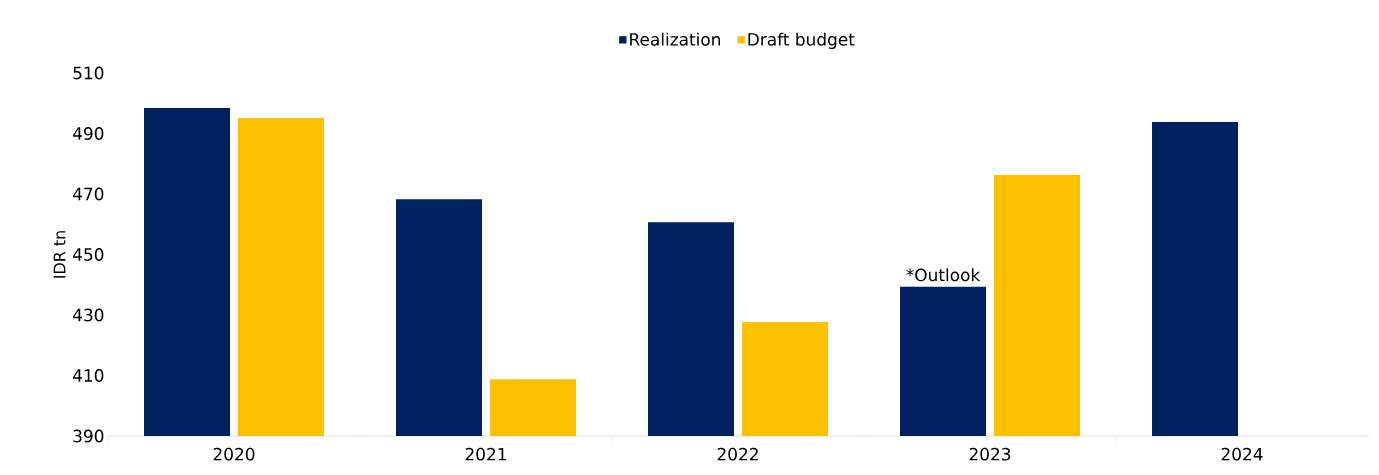 The width and height of the screenshot is (1379, 475). Describe the element at coordinates (88, 436) in the screenshot. I see `y-tick-label: 390` at that location.